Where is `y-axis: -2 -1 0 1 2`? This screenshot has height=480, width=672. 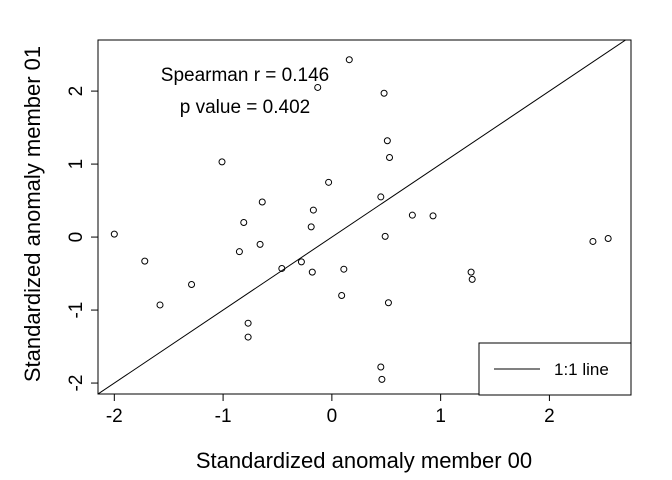
y-axis: -2 -1 0 1 2 is located at coordinates (82, 239).